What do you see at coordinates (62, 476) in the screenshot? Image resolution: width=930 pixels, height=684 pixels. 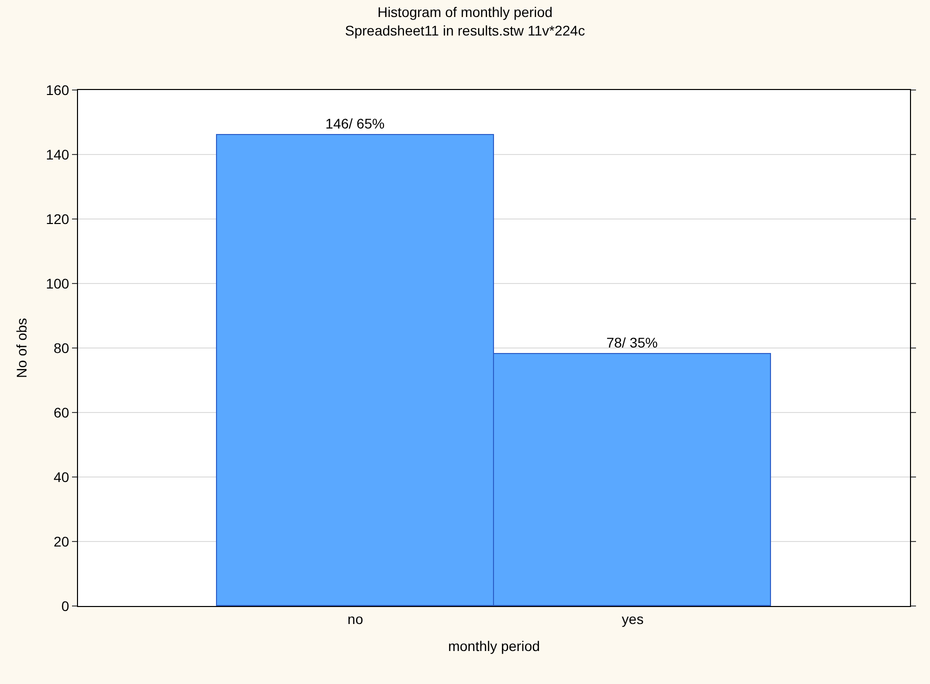 I see `y-tick-label: 40` at bounding box center [62, 476].